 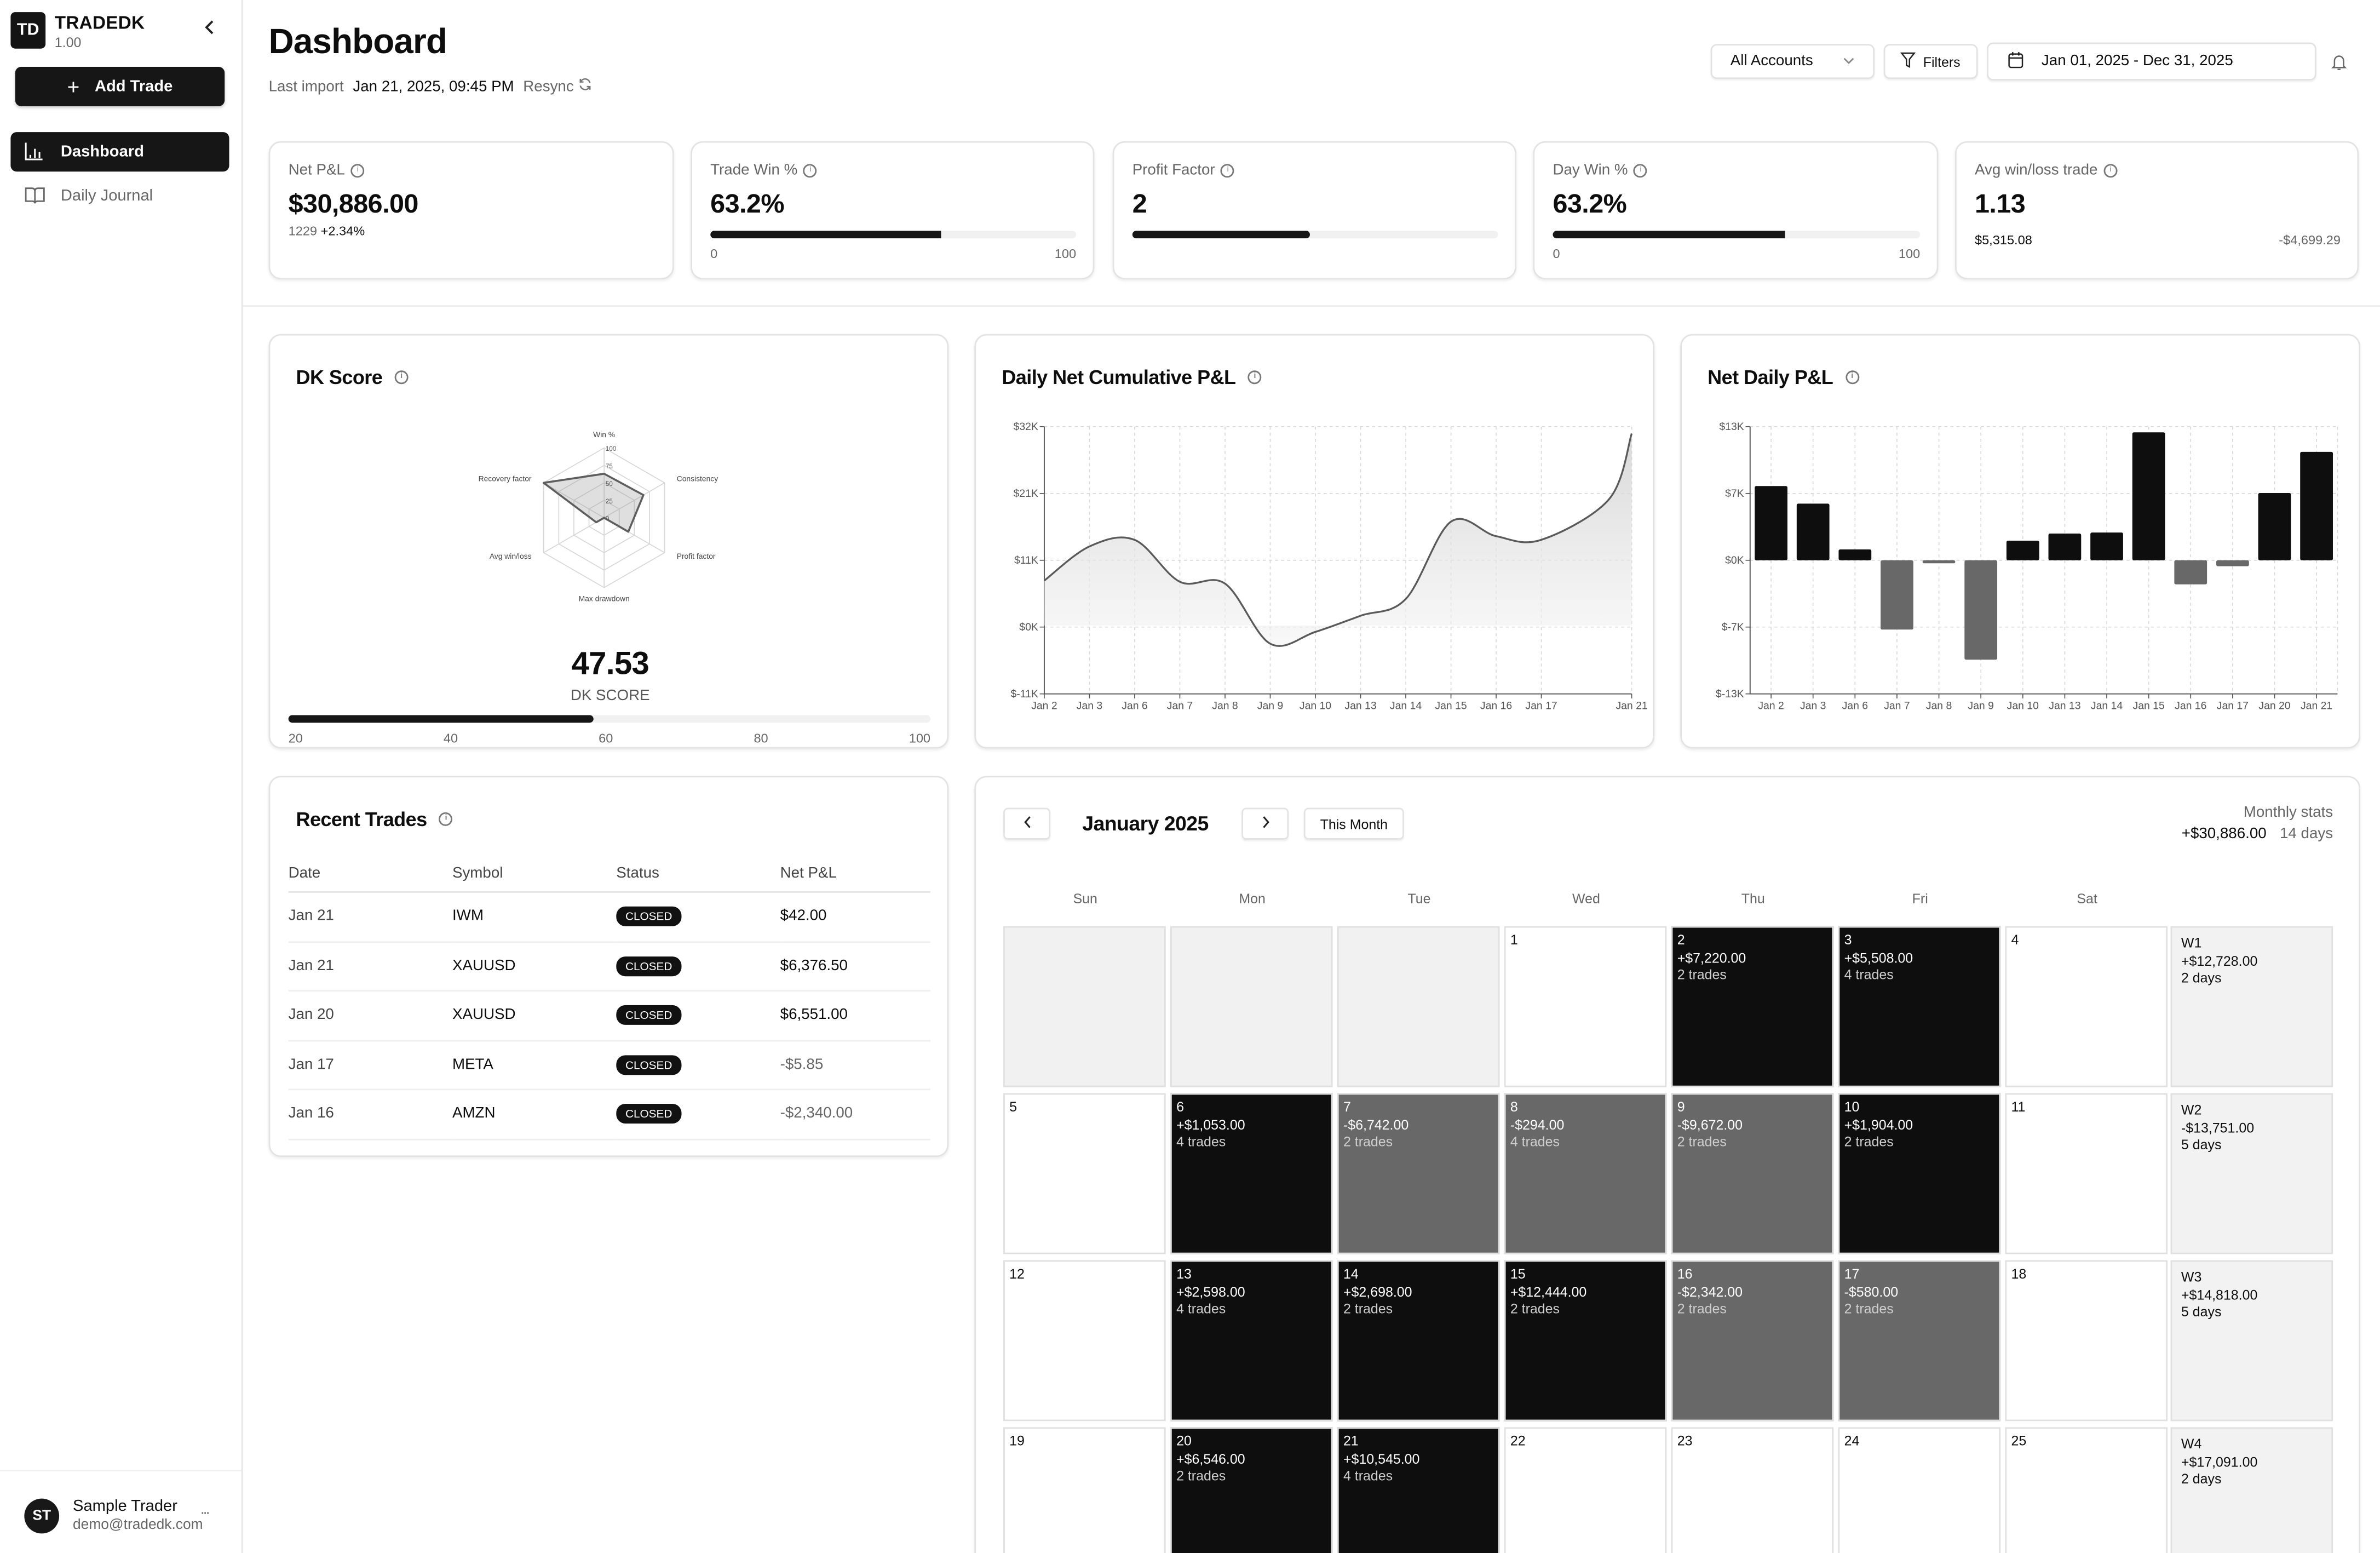 I want to click on calendar-day-6: 6 +$1,053.00 4 trades, so click(x=1251, y=1173).